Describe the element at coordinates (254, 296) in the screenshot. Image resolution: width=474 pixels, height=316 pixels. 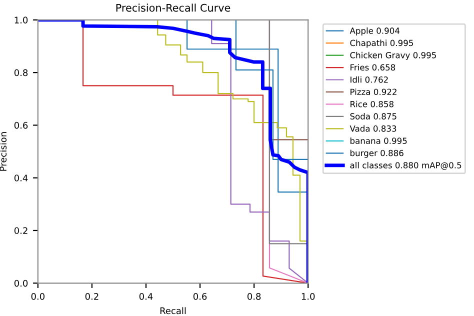
I see `x-tick-label: 0.8` at that location.